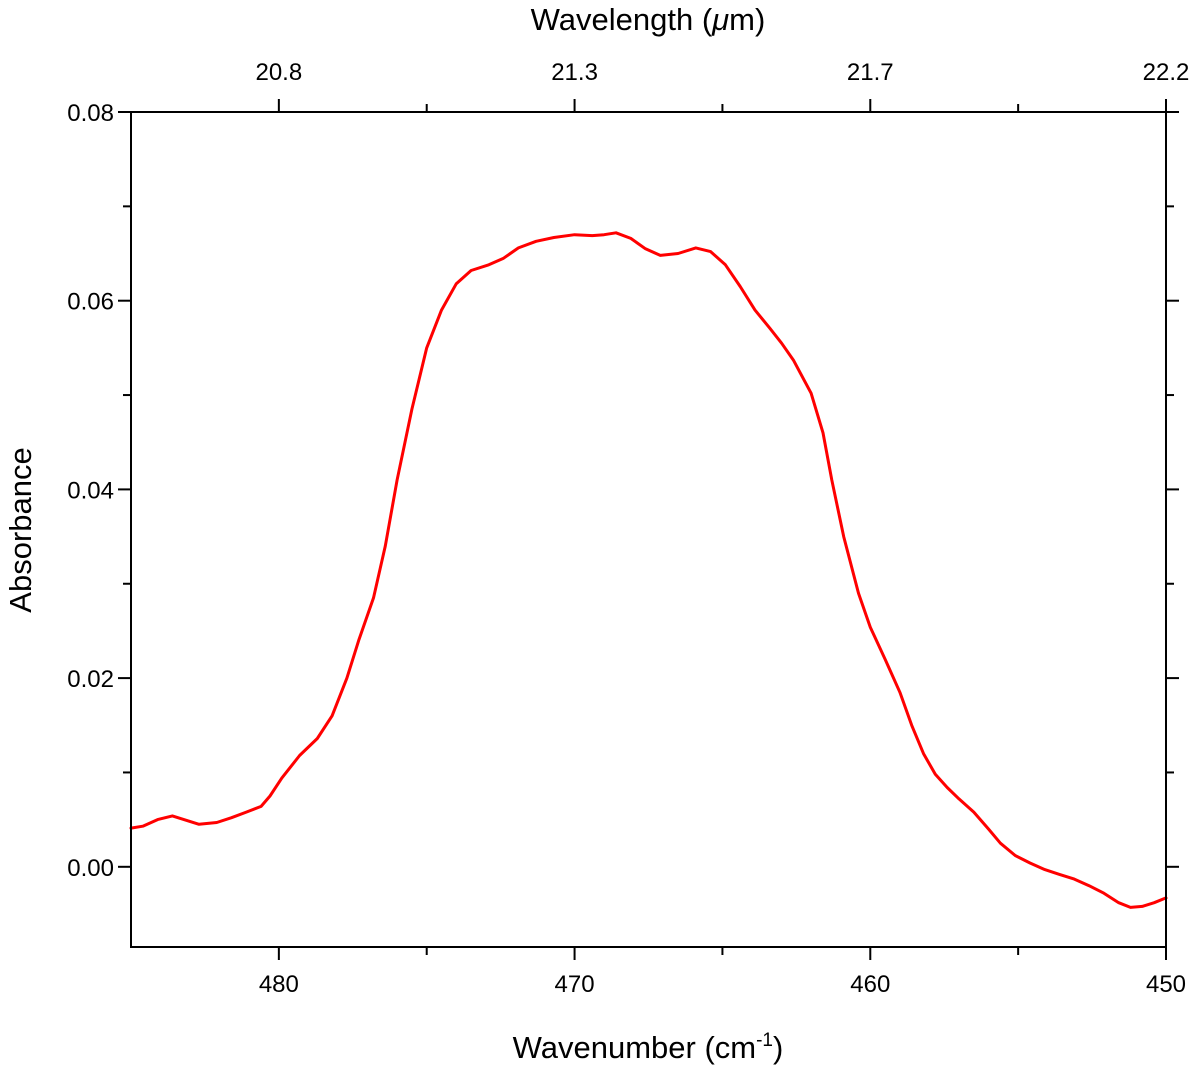  I want to click on y-tick-label: 0.04, so click(90, 490).